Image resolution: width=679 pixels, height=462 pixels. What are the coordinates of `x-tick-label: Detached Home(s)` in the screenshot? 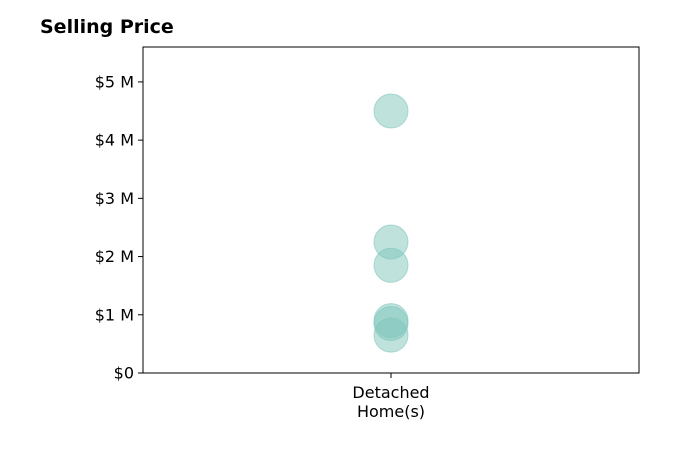 It's located at (390, 402).